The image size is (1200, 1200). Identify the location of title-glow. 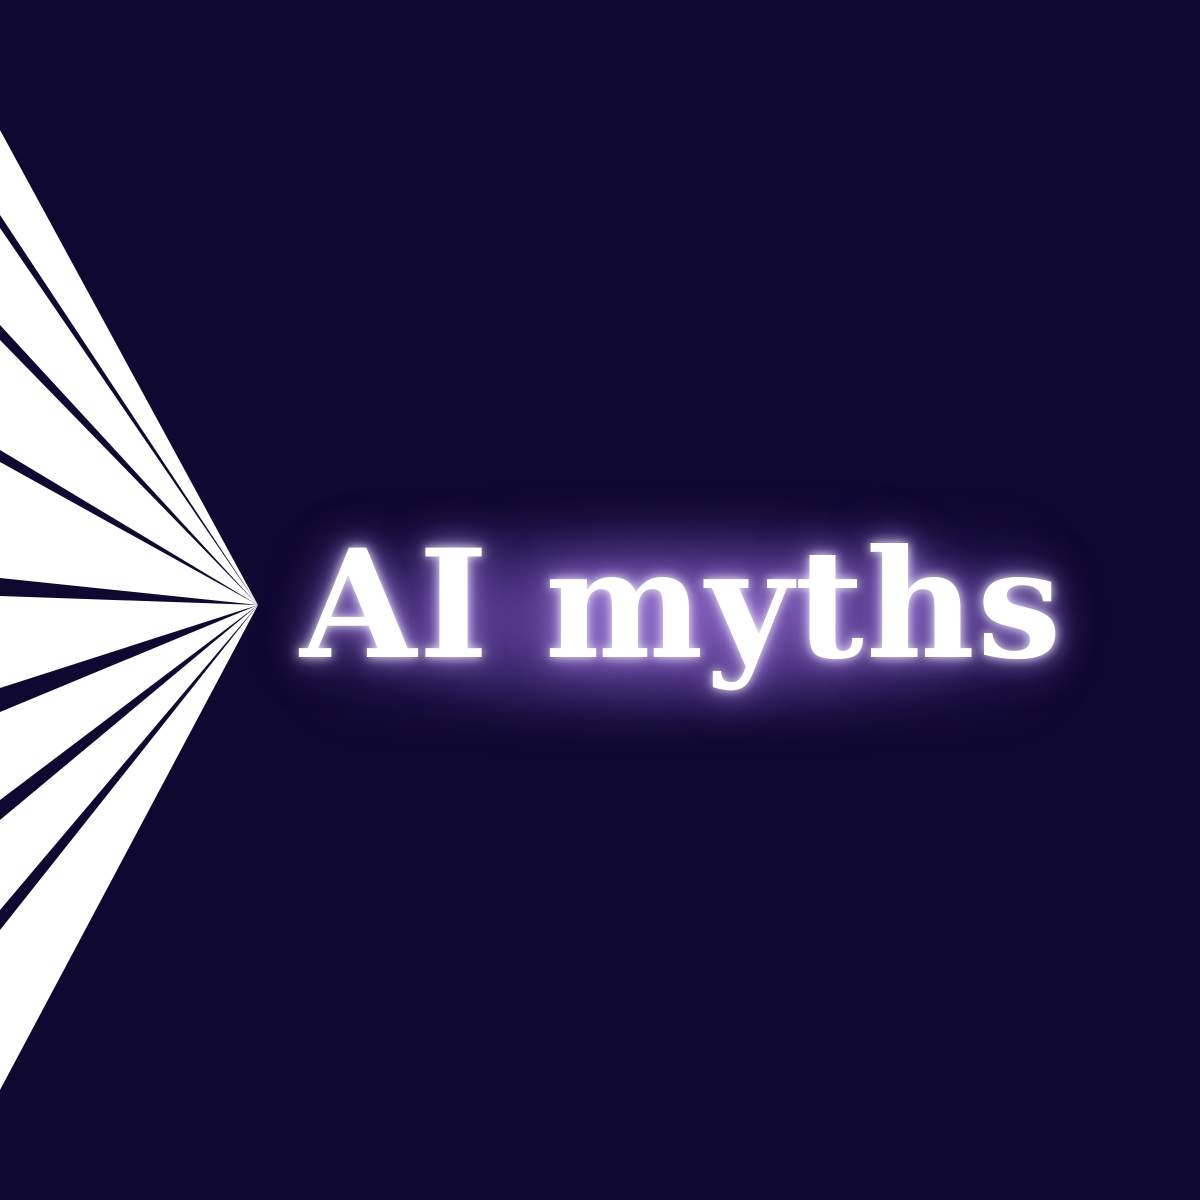
(680, 620).